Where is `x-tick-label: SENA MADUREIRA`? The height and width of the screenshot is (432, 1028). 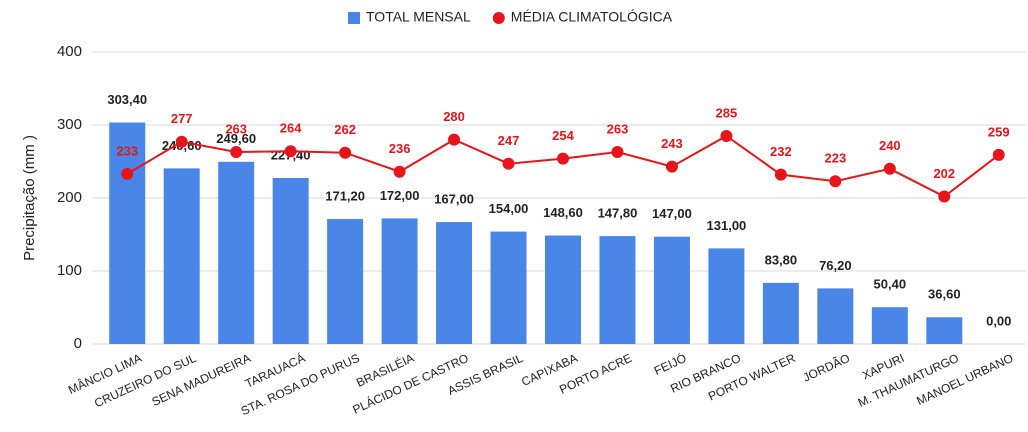 x-tick-label: SENA MADUREIRA is located at coordinates (201, 380).